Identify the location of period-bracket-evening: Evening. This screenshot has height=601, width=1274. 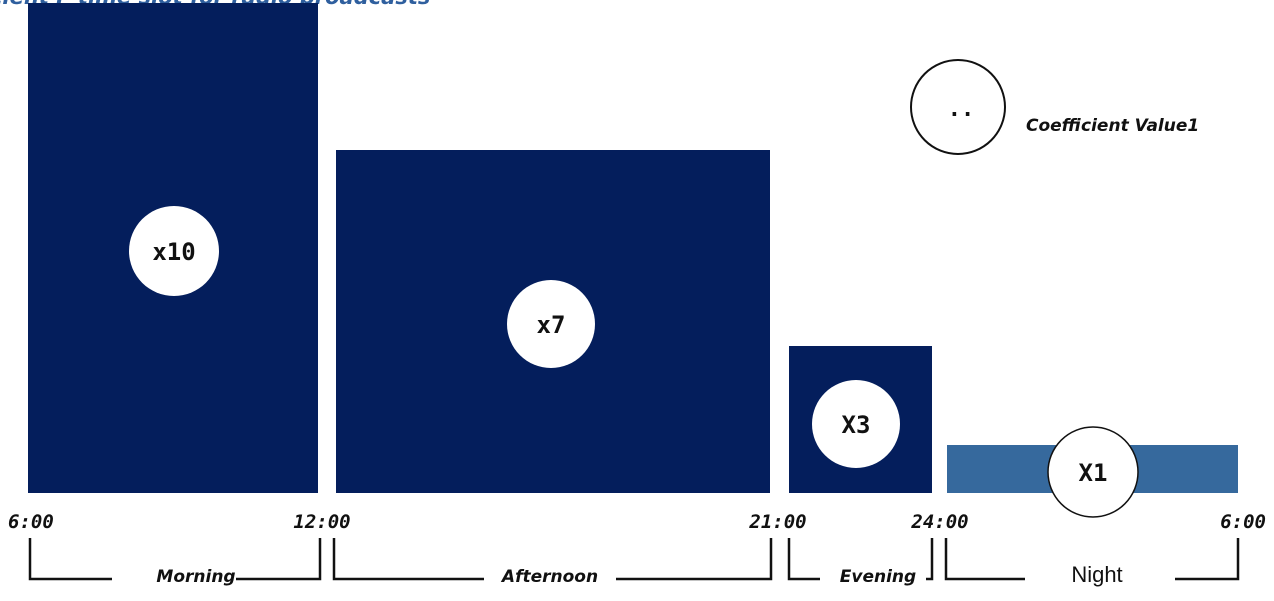
(860, 564).